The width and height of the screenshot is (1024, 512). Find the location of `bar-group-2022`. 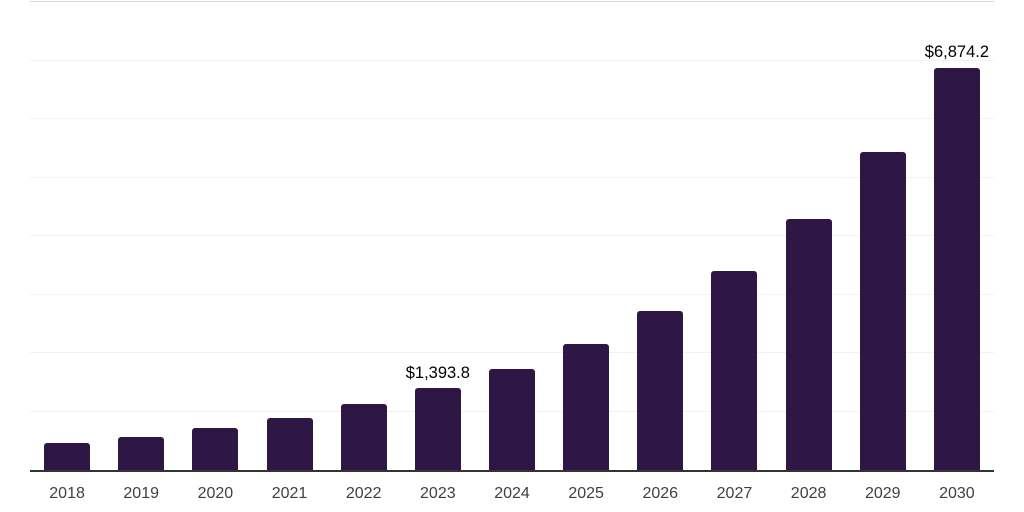

bar-group-2022 is located at coordinates (364, 236).